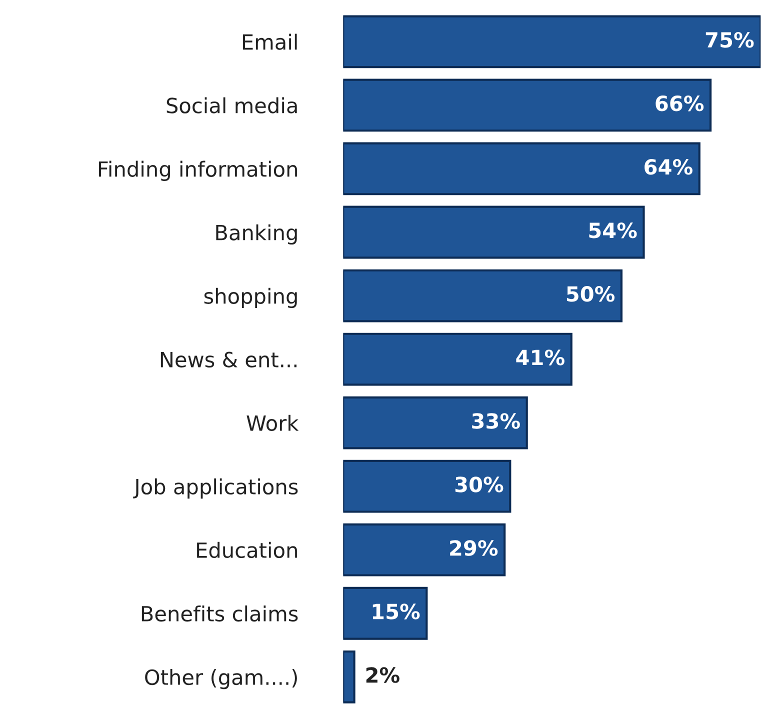 Image resolution: width=766 pixels, height=715 pixels. What do you see at coordinates (383, 675) in the screenshot?
I see `data-label: 2%` at bounding box center [383, 675].